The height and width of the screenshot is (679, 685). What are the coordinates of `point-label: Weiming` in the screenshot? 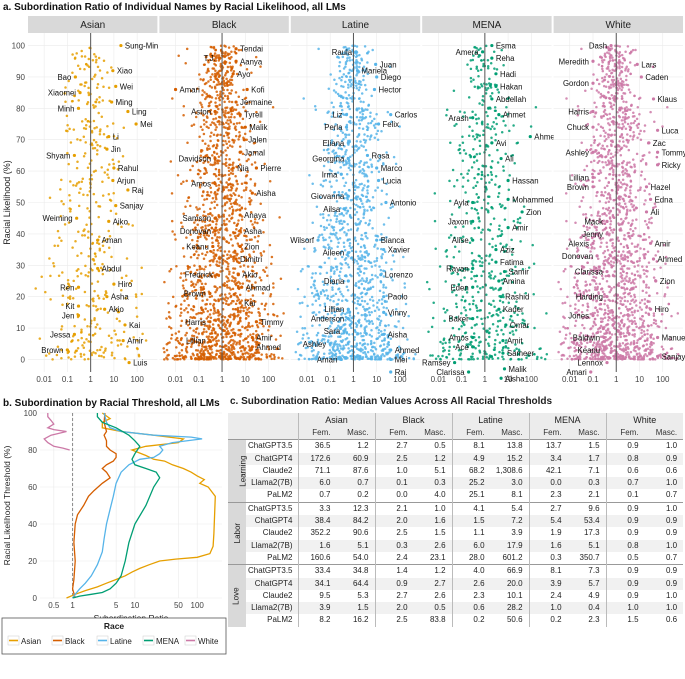 It's located at (57, 218).